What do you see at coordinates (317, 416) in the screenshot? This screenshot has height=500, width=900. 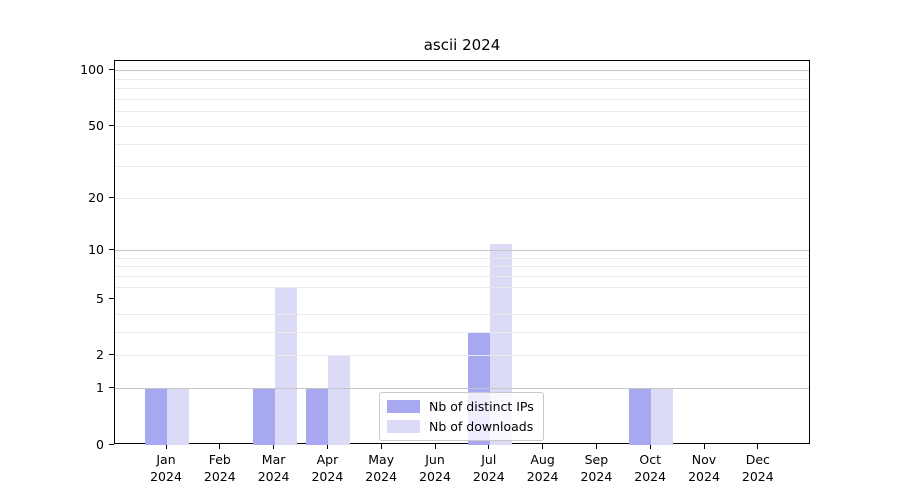 I see `bar-nb-of-distinct-ips-apr-2024` at bounding box center [317, 416].